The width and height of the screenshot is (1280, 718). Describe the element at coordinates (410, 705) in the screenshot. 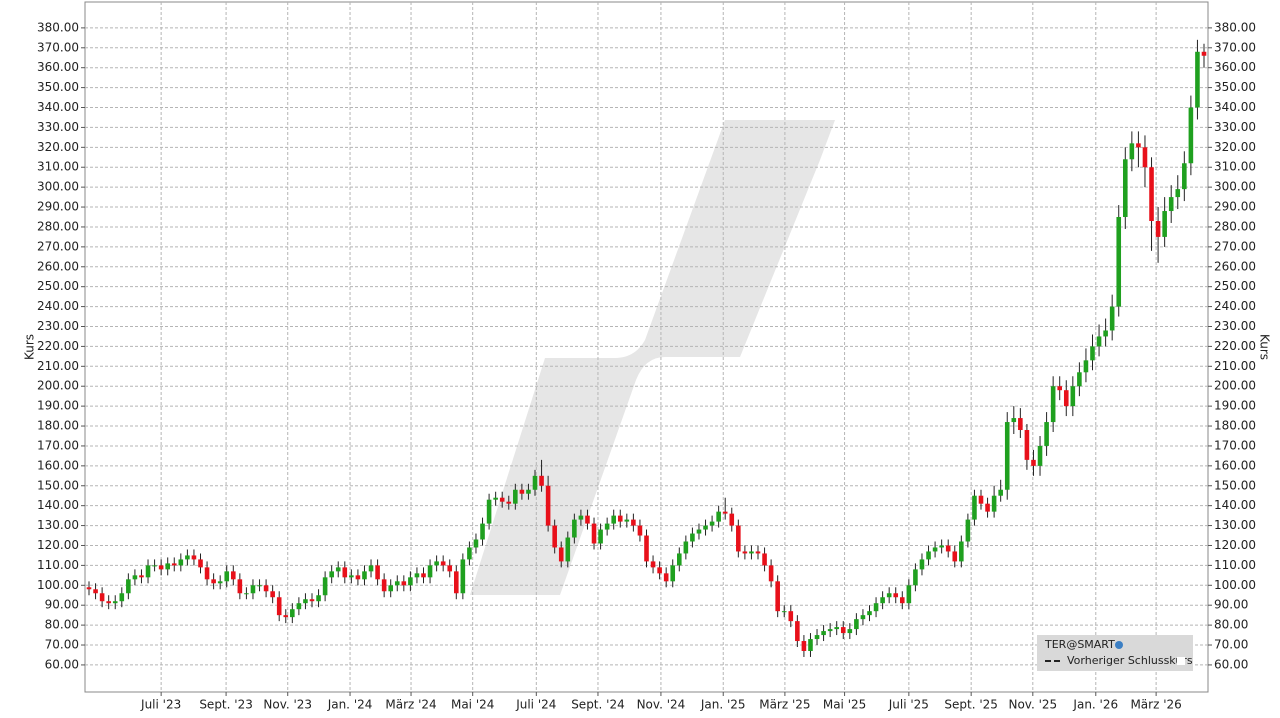

I see `x-tick-label: März '24` at that location.